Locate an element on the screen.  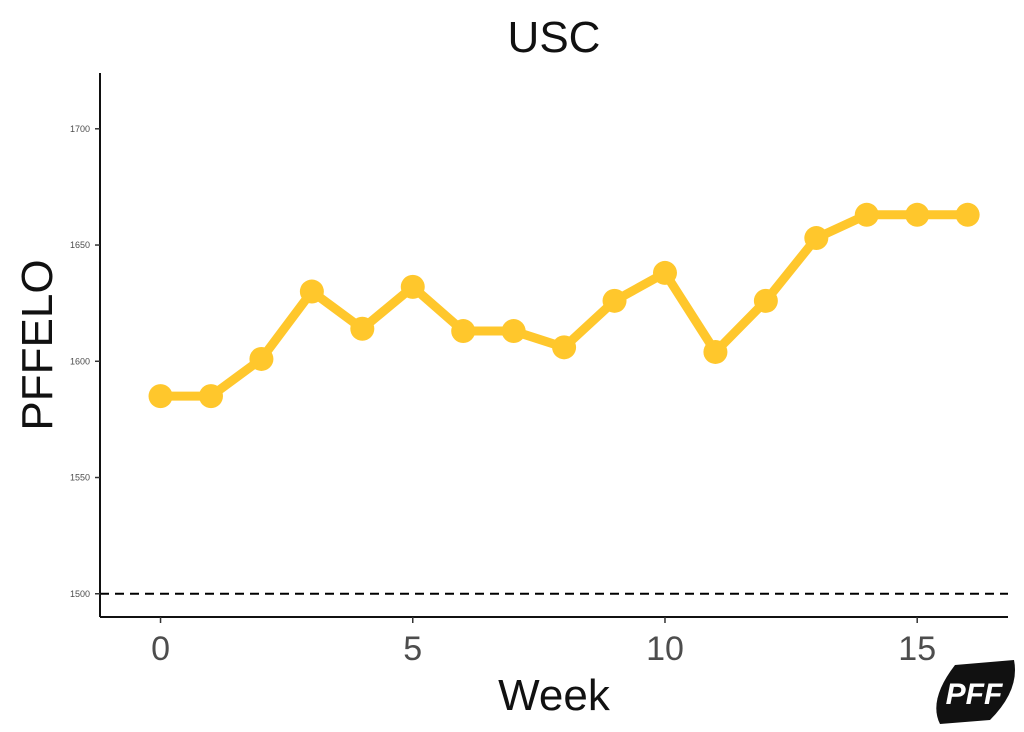
x-tick-label: 5 is located at coordinates (412, 649).